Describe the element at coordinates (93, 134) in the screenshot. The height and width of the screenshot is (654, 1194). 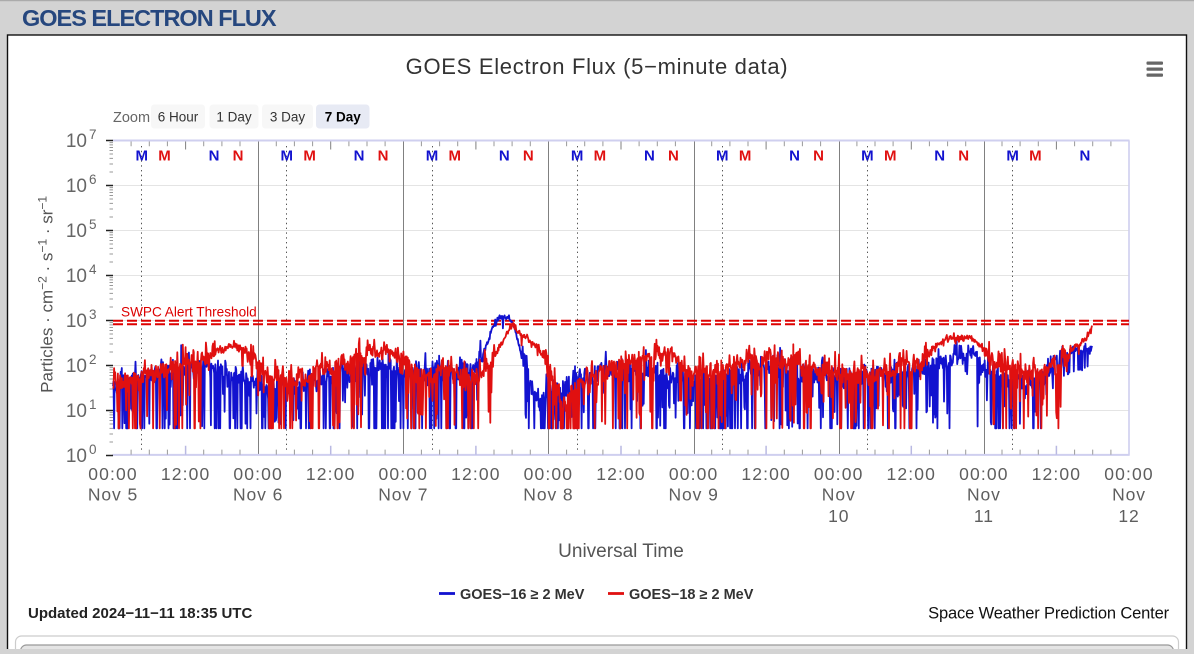
I see `svg-text: 7` at that location.